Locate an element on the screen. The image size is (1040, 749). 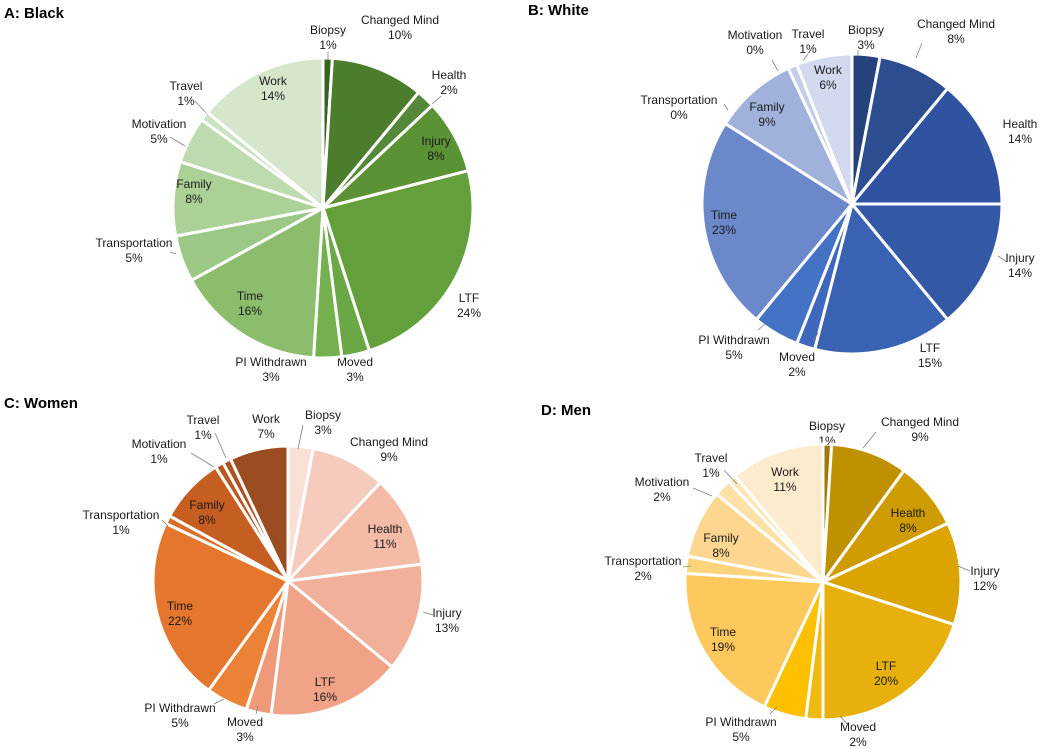
slice-label-transportation: Transportation 5% is located at coordinates (134, 250).